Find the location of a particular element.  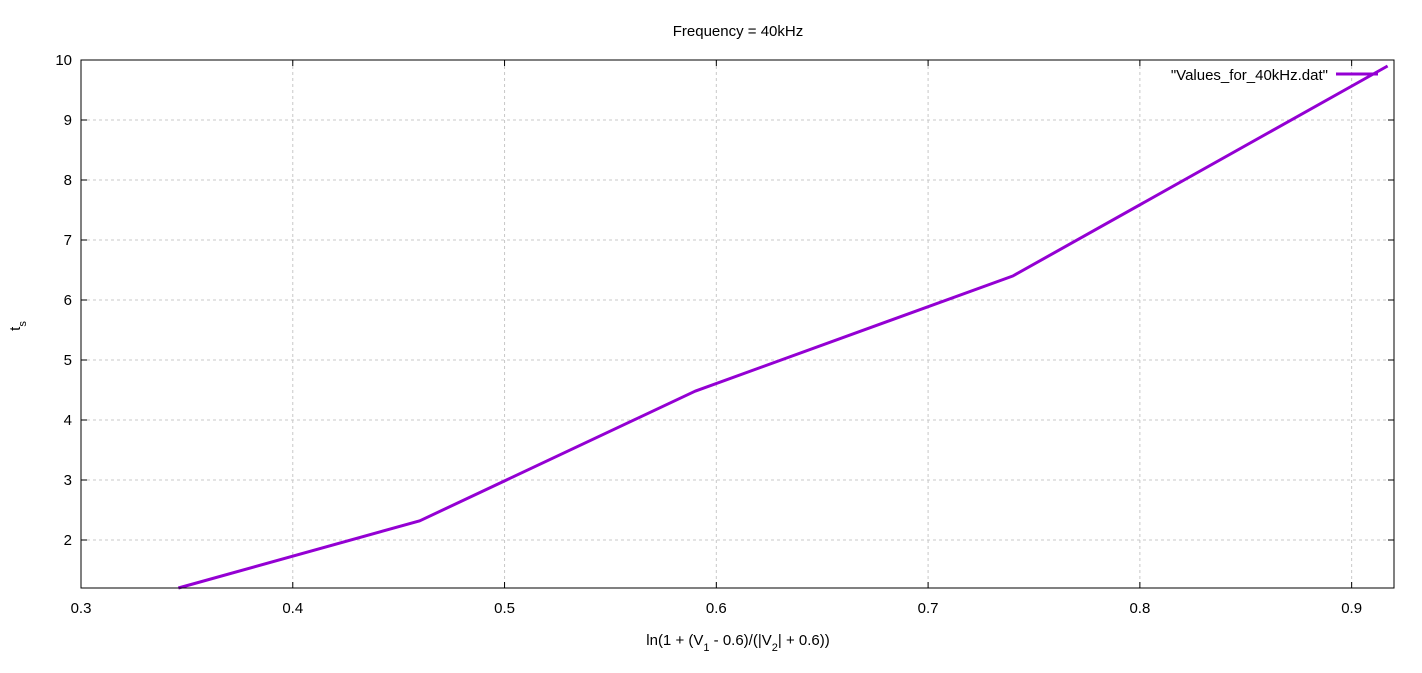

x-tick-label: 0.7 is located at coordinates (928, 608).